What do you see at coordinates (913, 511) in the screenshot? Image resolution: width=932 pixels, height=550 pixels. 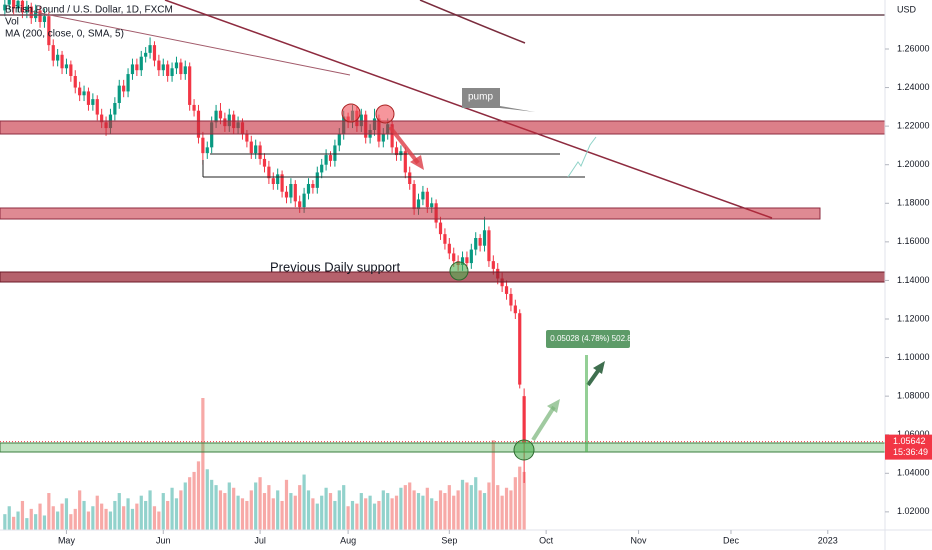 I see `y-tick-label: 1.02000` at bounding box center [913, 511].